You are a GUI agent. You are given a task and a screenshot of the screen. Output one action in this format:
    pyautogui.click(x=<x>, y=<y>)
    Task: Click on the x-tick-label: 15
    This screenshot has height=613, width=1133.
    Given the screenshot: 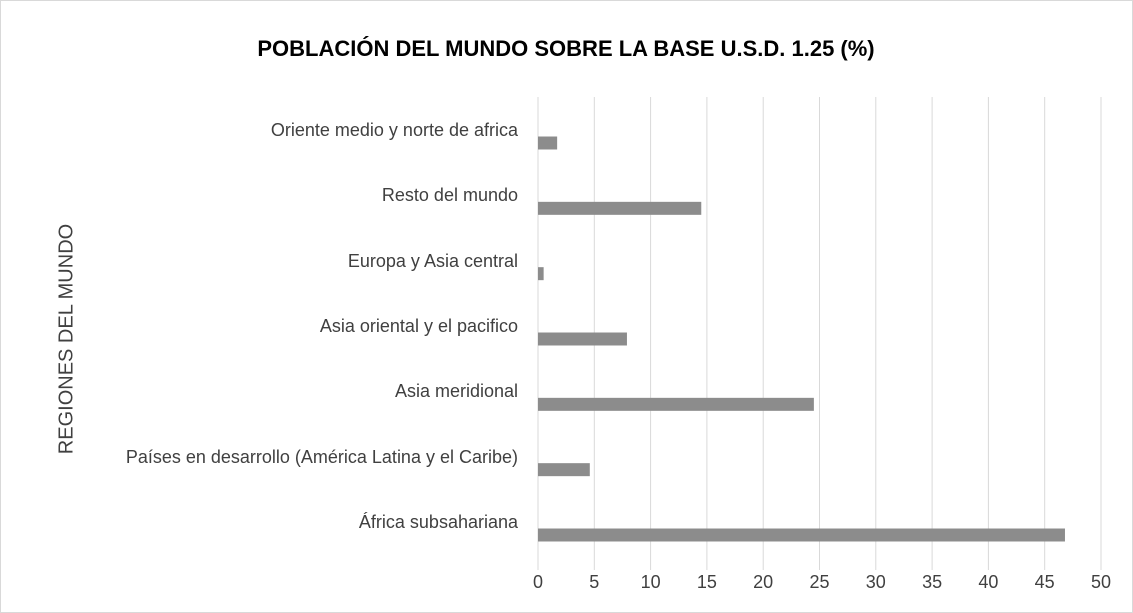 What is the action you would take?
    pyautogui.click(x=707, y=582)
    